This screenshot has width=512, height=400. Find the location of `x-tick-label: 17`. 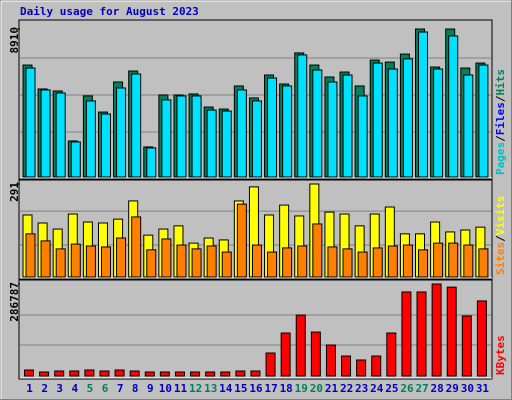

x-tick-label: 17 is located at coordinates (270, 388).